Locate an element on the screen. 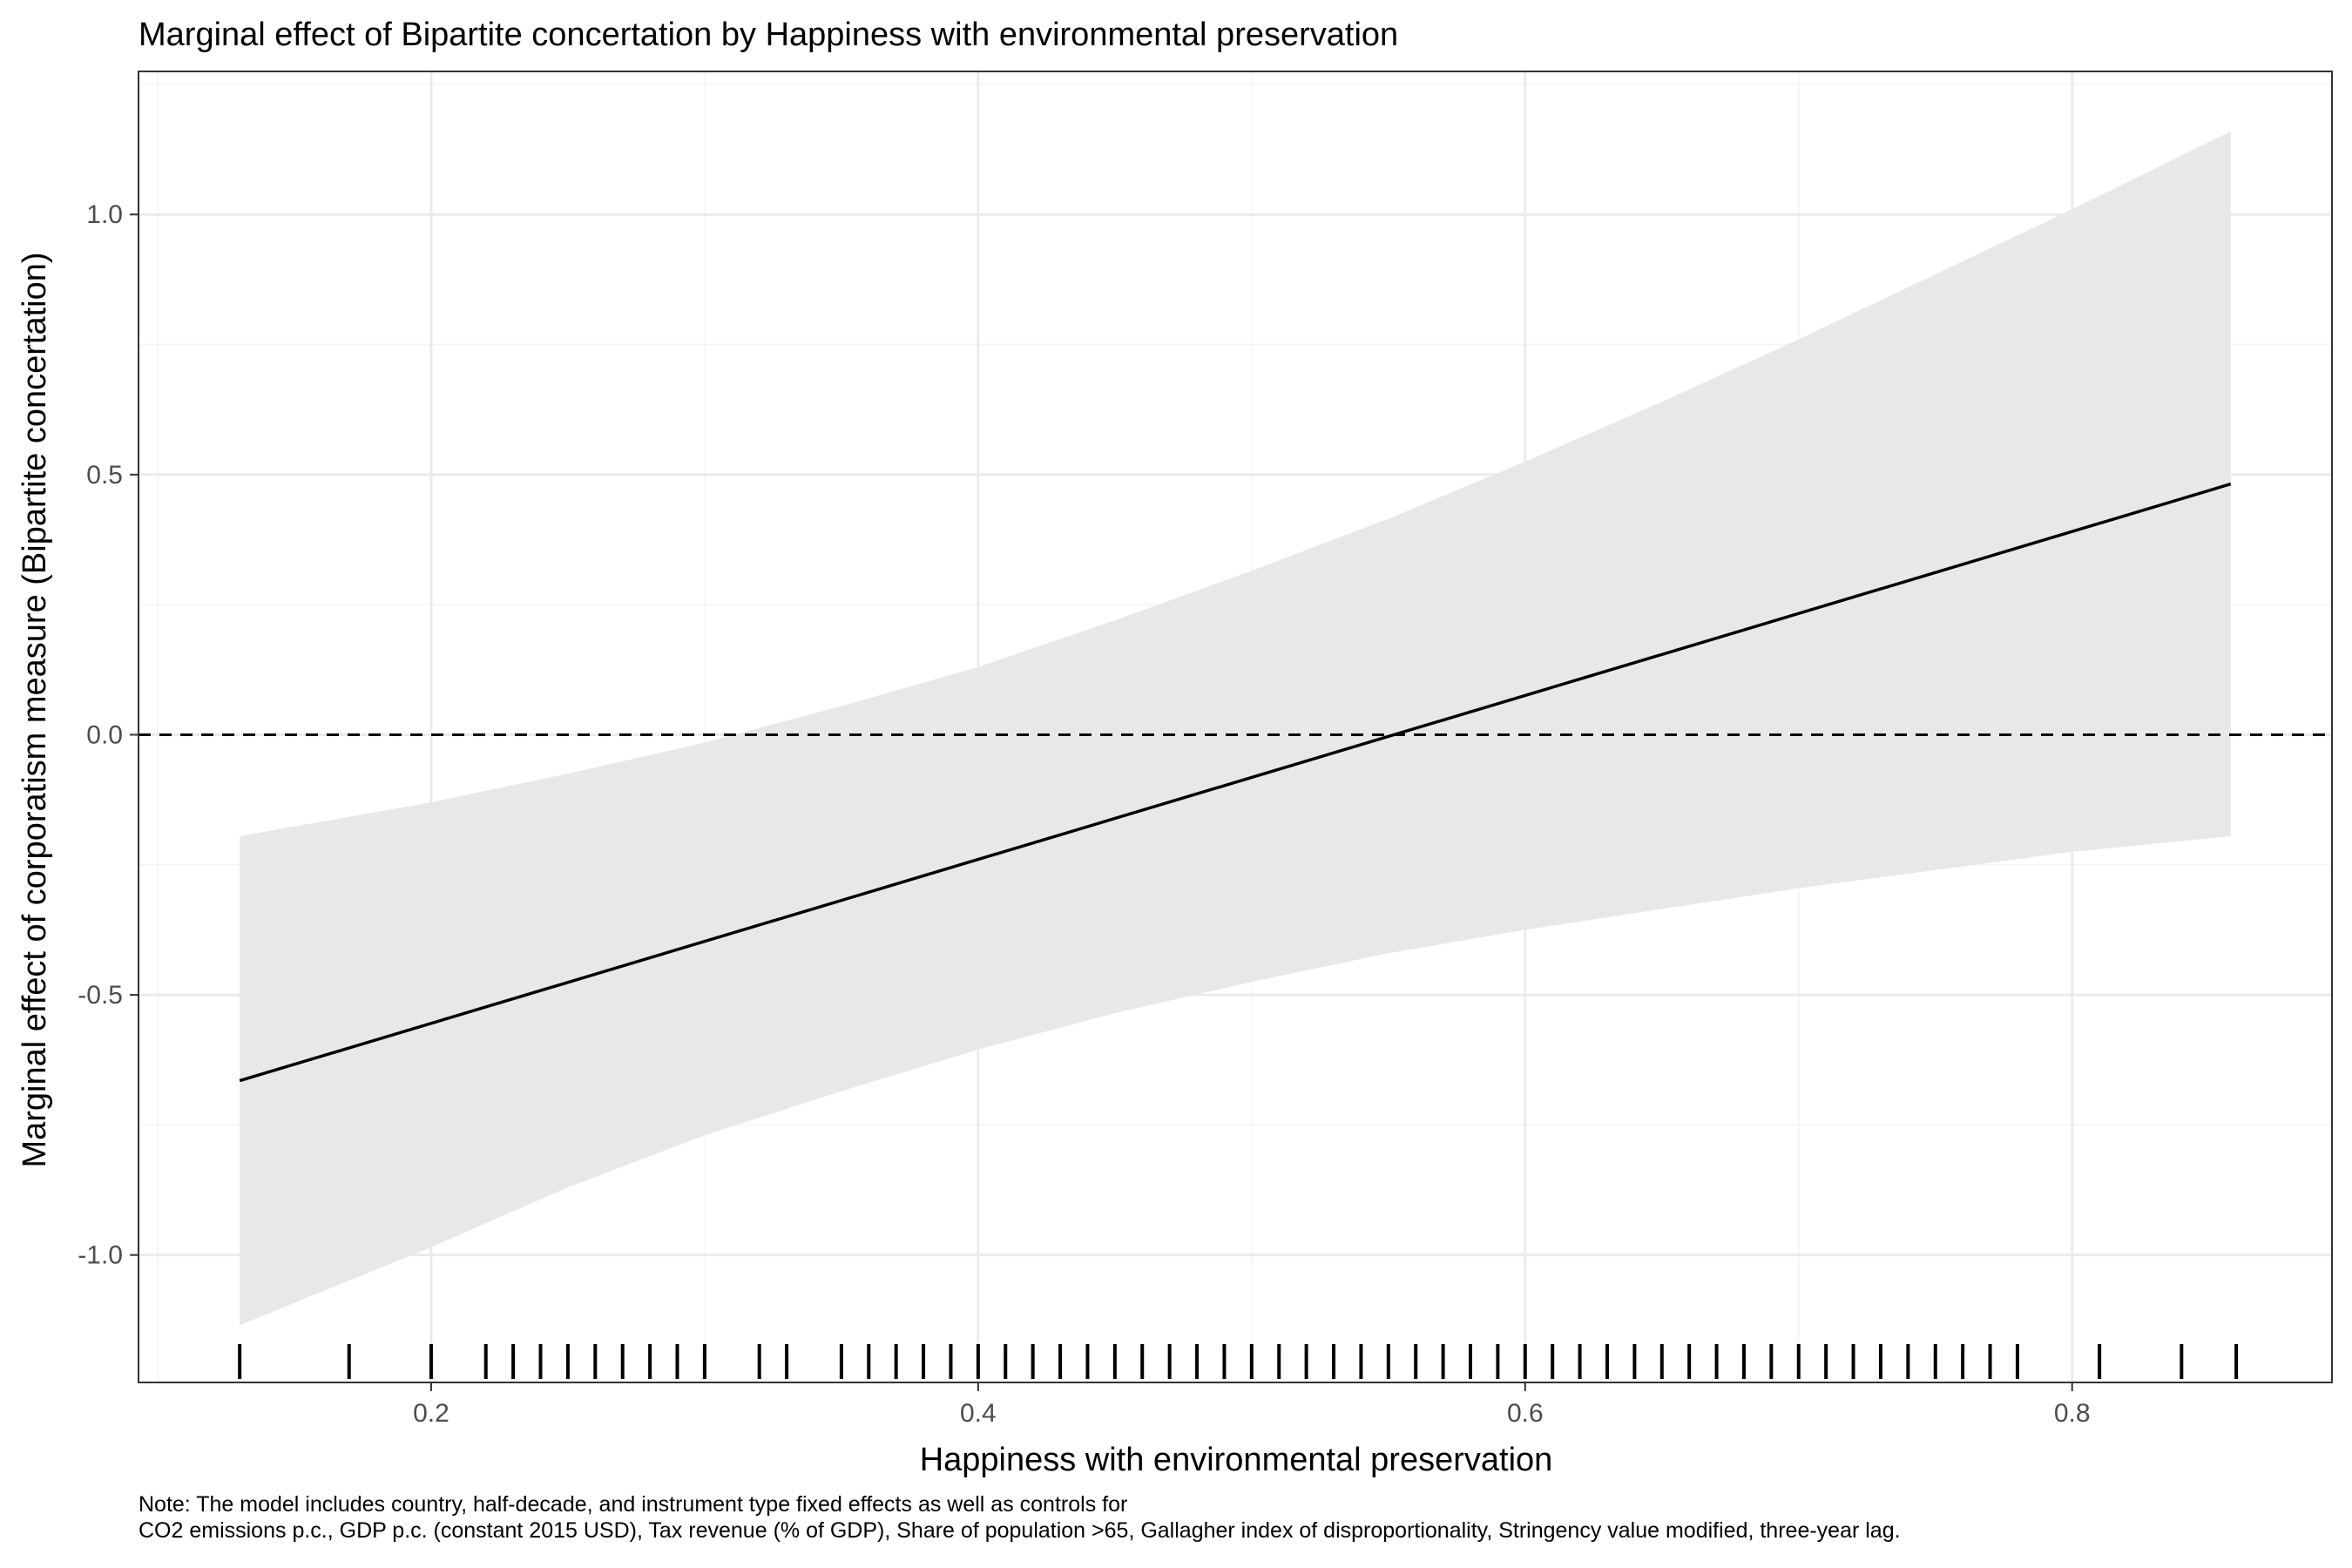 Image resolution: width=2352 pixels, height=1568 pixels. x-axis-ticks: 0.2 0.4 0.6 0.8 is located at coordinates (1252, 1405).